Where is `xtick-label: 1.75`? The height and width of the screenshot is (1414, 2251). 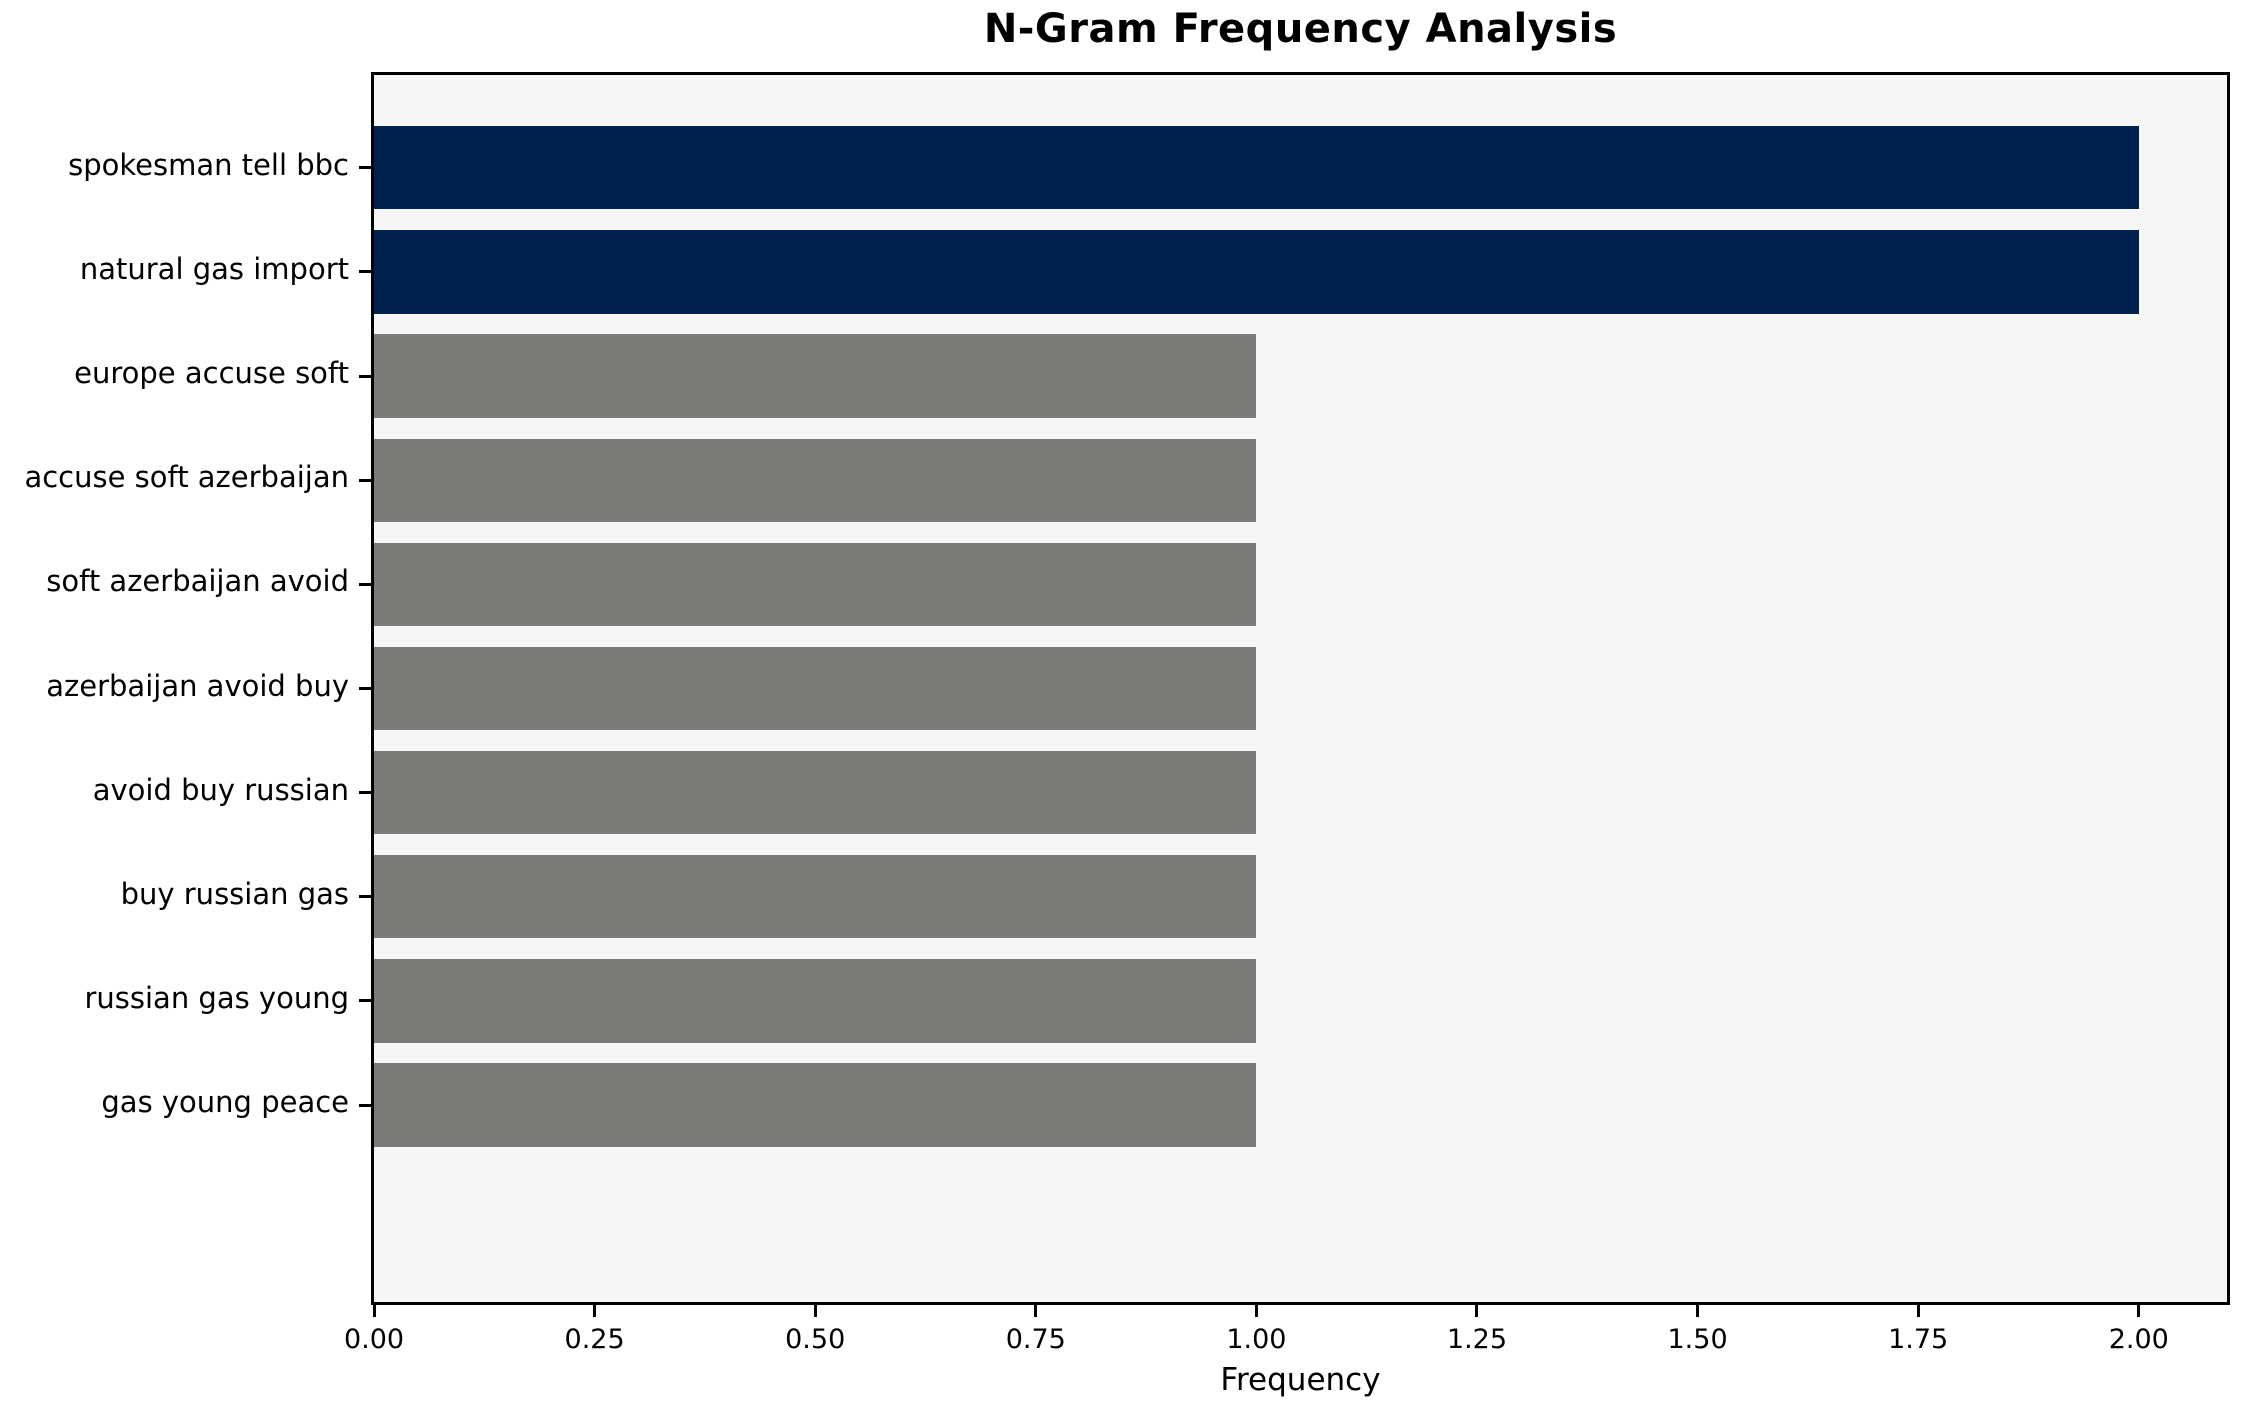 xtick-label: 1.75 is located at coordinates (1918, 1339).